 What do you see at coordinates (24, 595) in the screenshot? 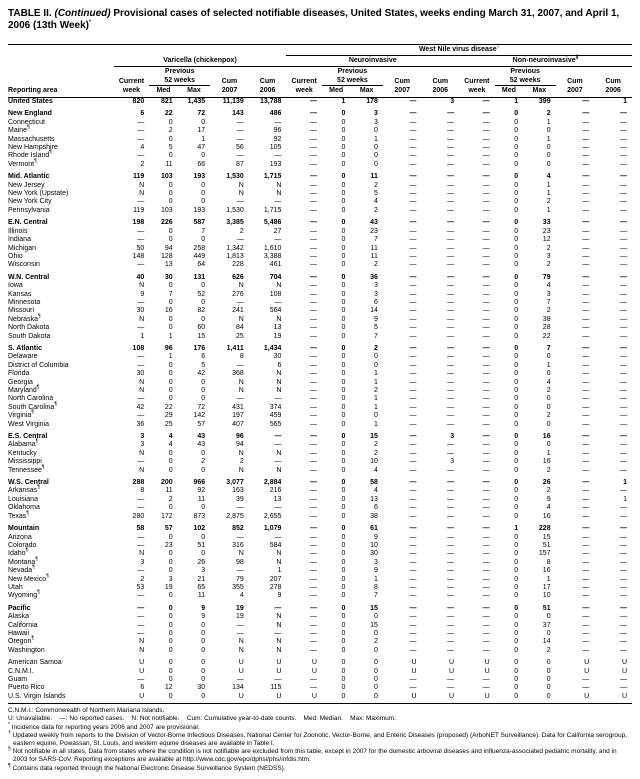
I see `row-label: Wyoming¶` at bounding box center [24, 595].